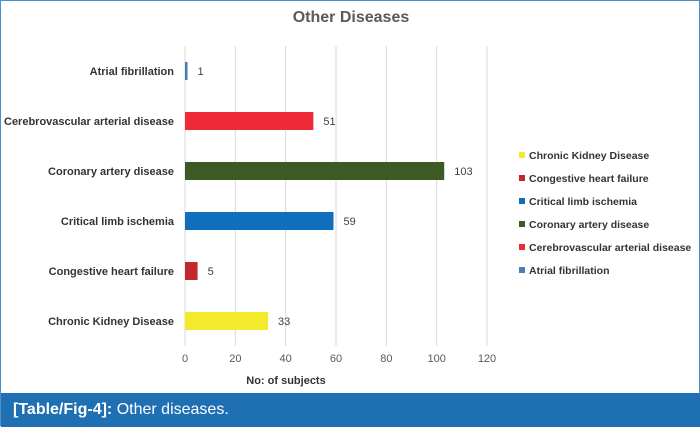  I want to click on category-label: Atrial fibrillation, so click(132, 72).